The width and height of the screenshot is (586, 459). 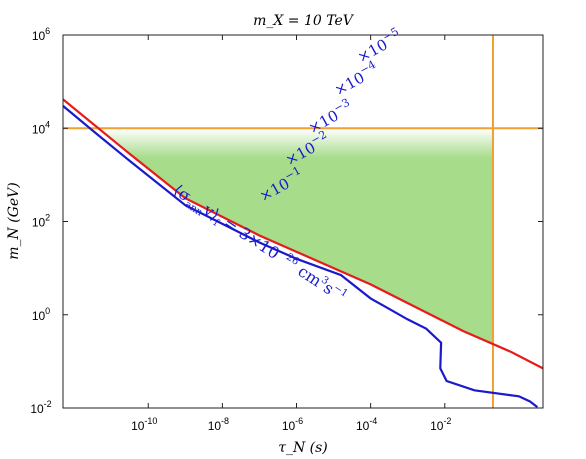 What do you see at coordinates (292, 424) in the screenshot?
I see `x-tick-label: 10⁻⁶` at bounding box center [292, 424].